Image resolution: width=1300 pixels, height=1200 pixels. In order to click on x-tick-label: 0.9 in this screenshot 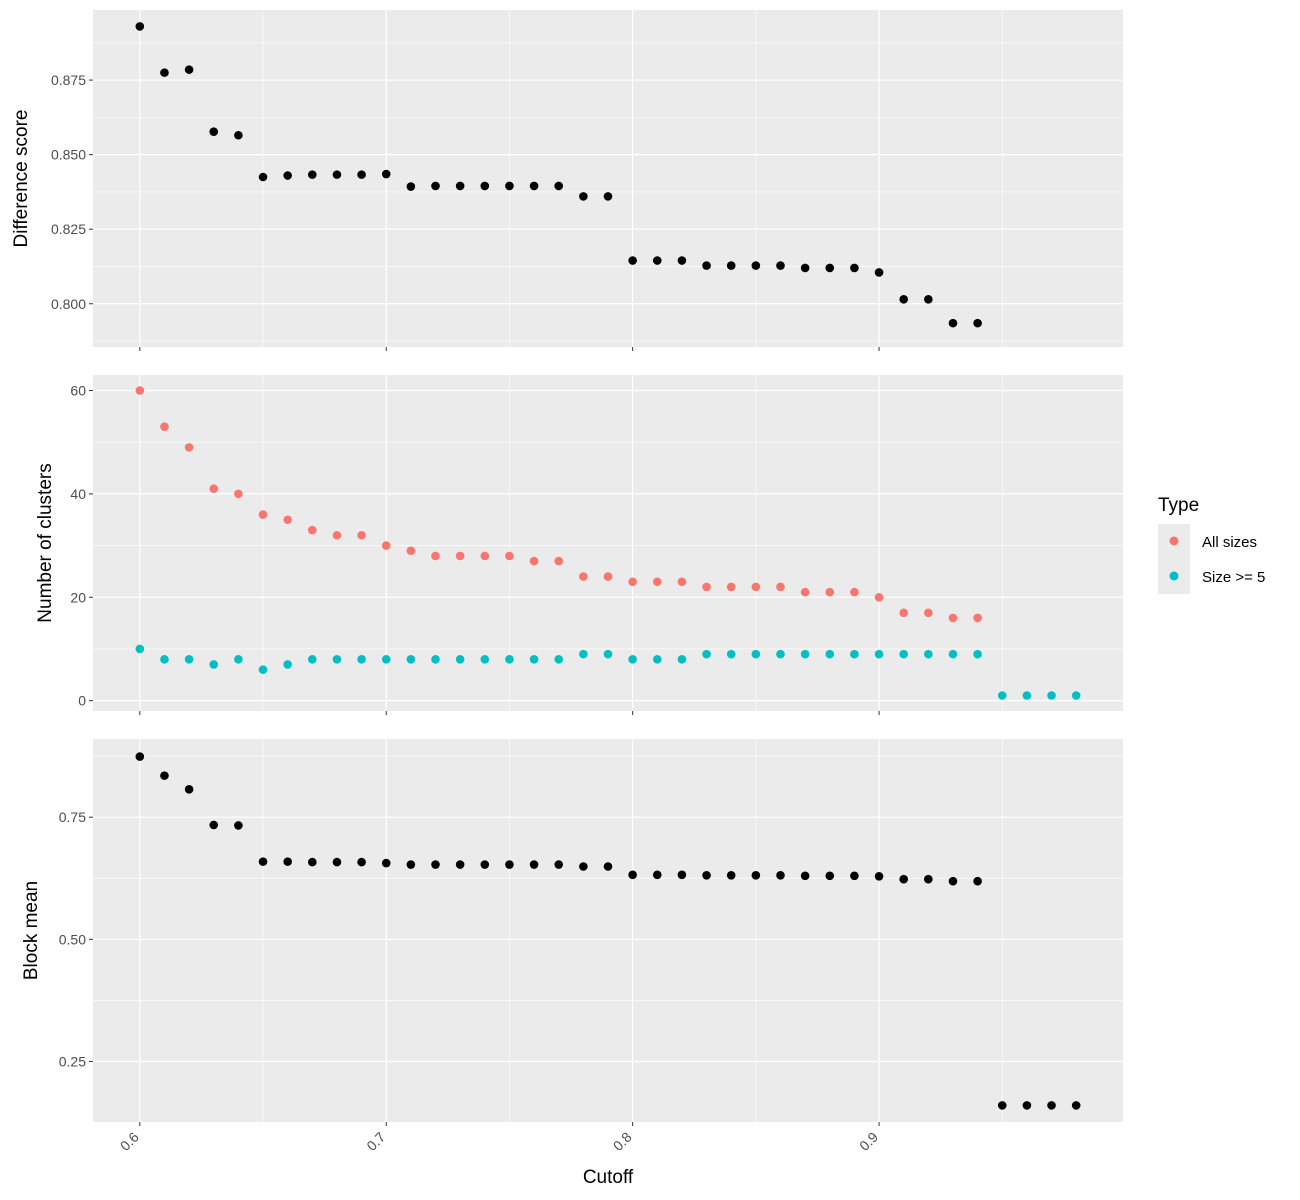, I will do `click(868, 1141)`.